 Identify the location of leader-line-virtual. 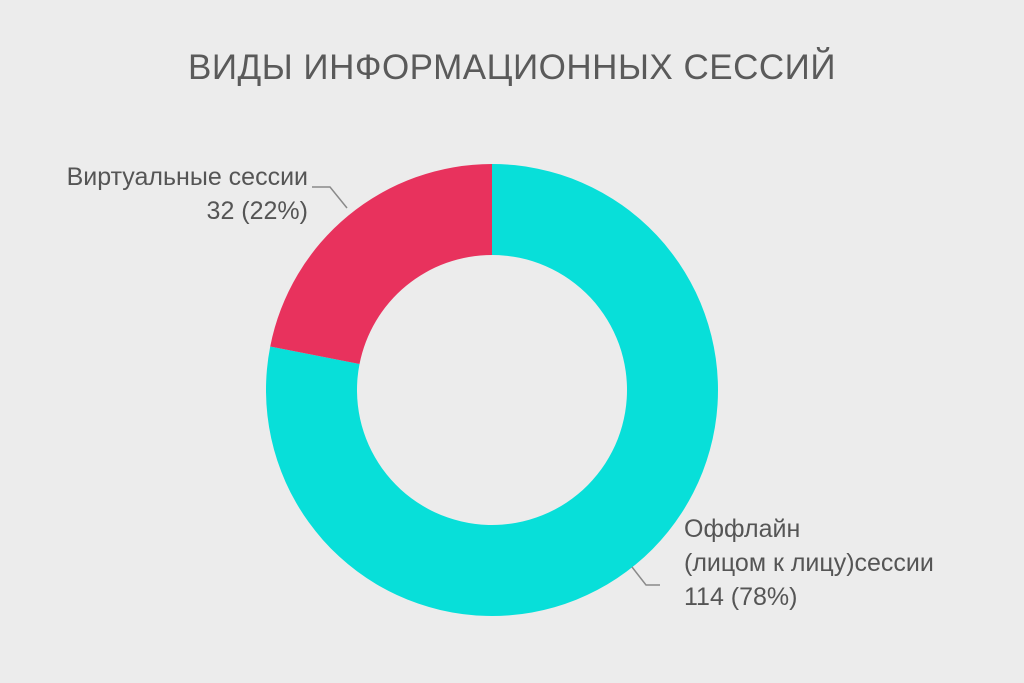
(330, 197).